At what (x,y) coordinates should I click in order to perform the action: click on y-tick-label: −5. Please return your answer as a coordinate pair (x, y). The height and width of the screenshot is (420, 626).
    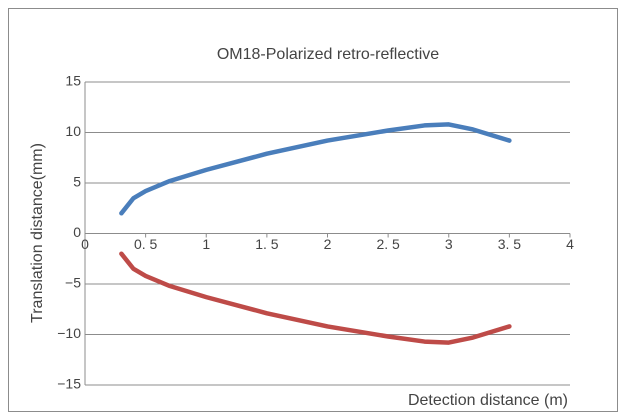
    Looking at the image, I should click on (73, 283).